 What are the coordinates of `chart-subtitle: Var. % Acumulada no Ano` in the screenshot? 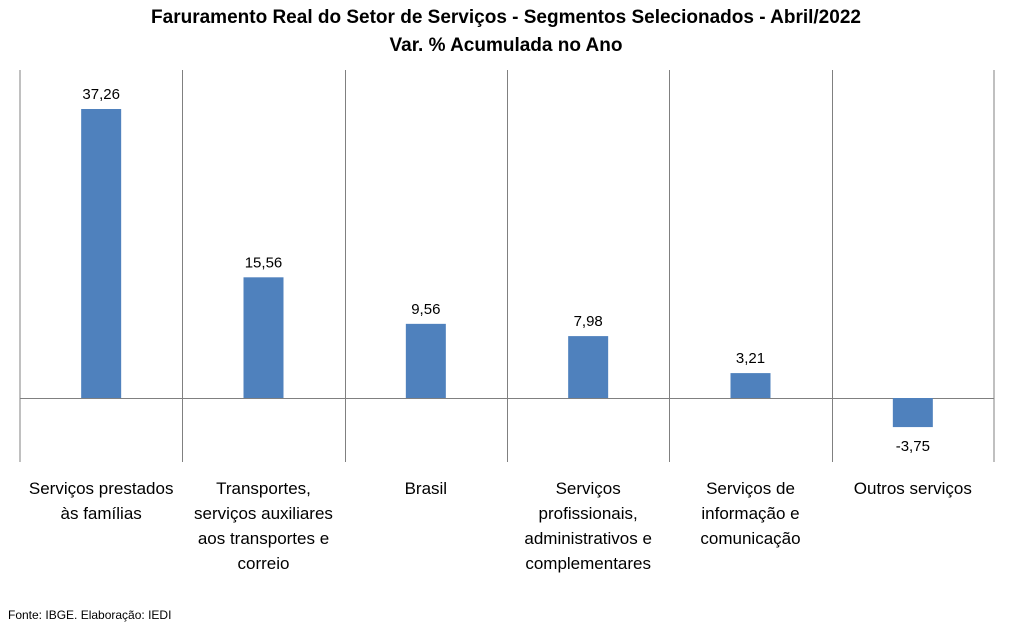 It's located at (506, 45).